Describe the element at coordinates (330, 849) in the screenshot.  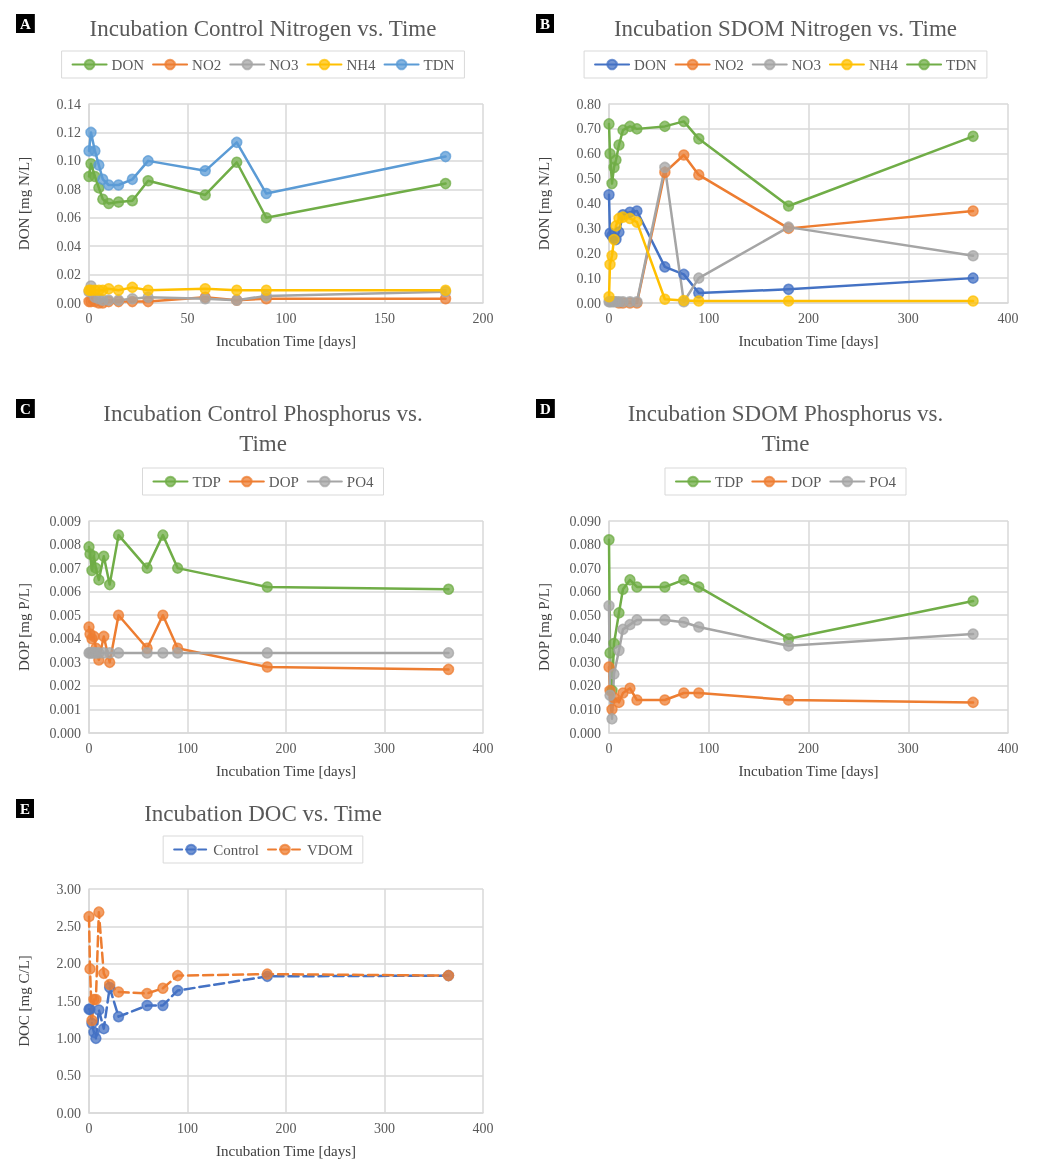
I see `legend-label: VDOM` at that location.